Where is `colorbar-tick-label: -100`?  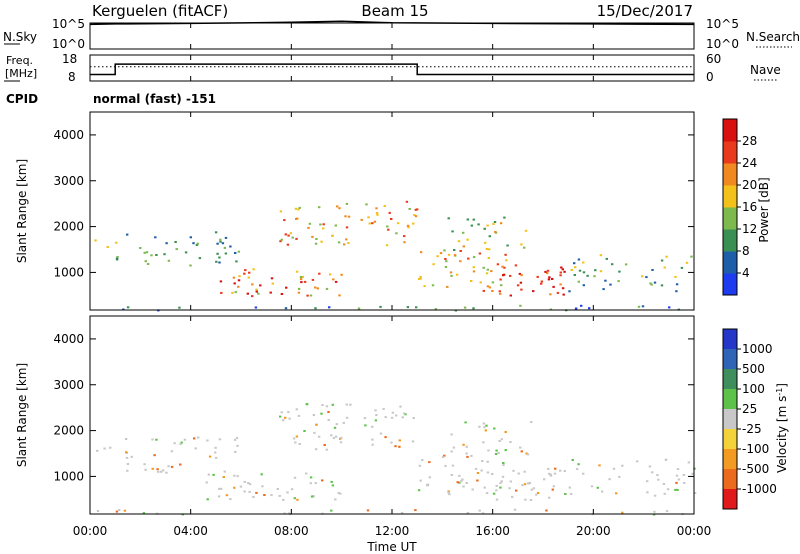
colorbar-tick-label: -100 is located at coordinates (755, 449).